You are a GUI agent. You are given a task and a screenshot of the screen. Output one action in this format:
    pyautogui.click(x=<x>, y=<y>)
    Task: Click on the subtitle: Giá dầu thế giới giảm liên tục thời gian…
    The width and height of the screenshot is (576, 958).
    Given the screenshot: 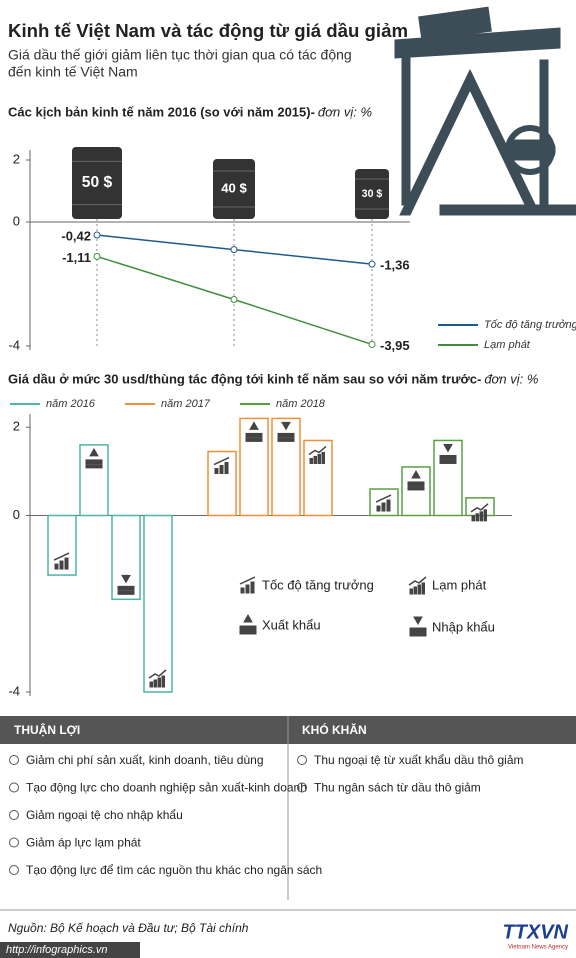 What is the action you would take?
    pyautogui.click(x=180, y=55)
    